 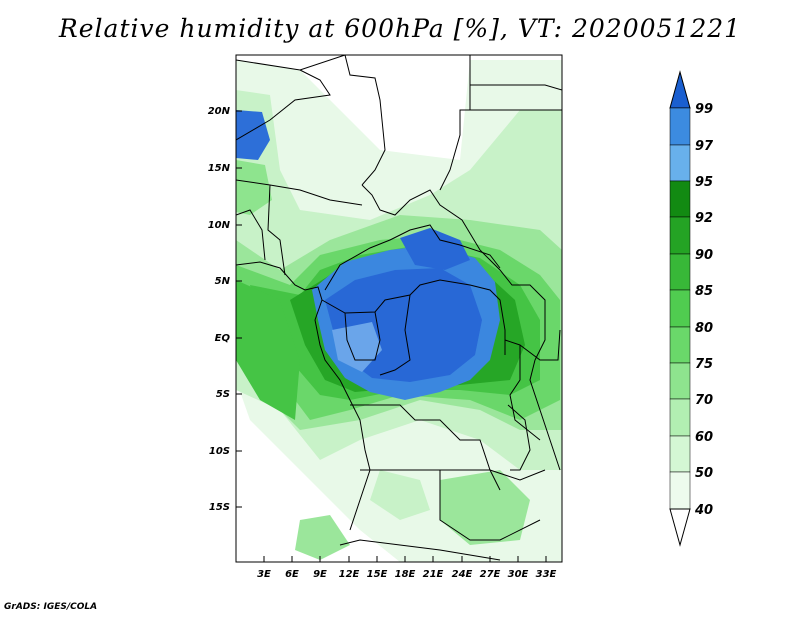 I want to click on lat-tick-label: 10N, so click(x=219, y=225).